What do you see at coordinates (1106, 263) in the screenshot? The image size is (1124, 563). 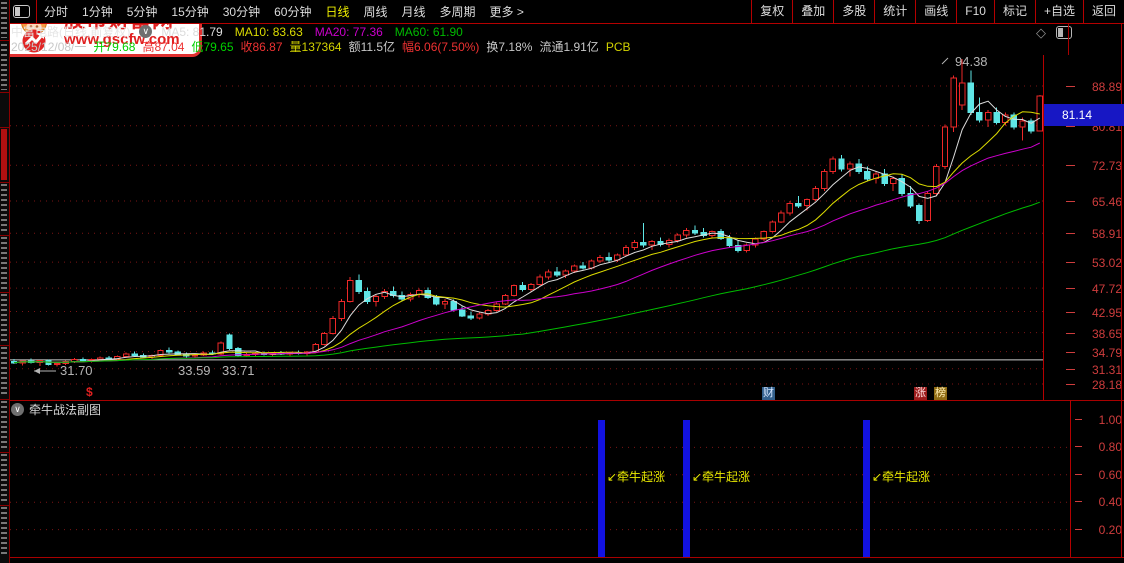 I see `main-axis-label: 53.02` at bounding box center [1106, 263].